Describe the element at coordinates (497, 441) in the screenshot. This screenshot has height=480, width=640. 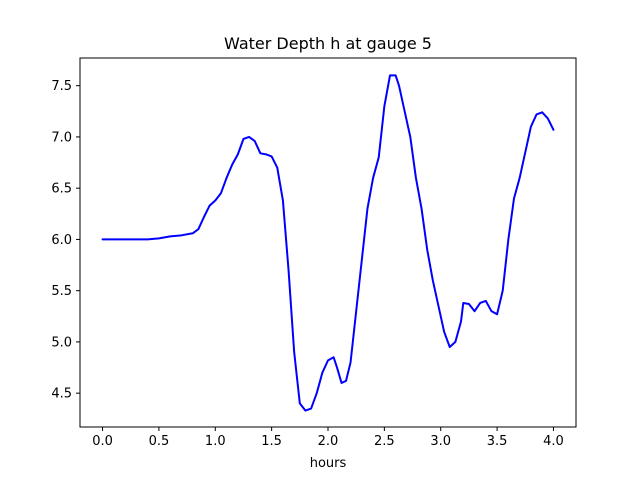
I see `x-tick-label: 3.5` at that location.